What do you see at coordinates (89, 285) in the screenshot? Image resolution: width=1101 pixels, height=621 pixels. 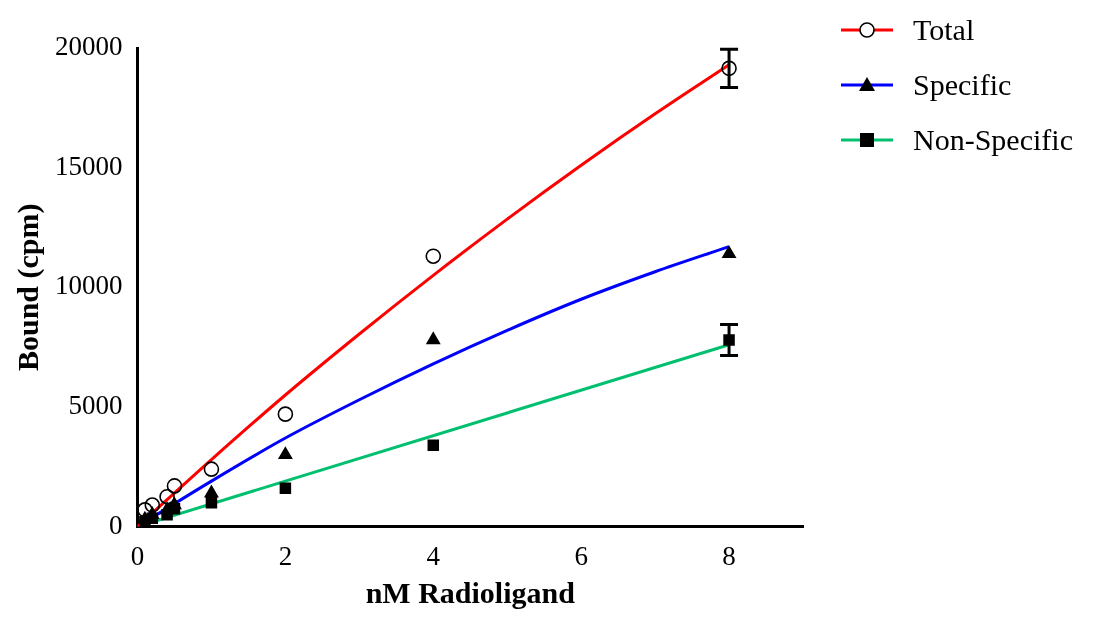 I see `y-tick-label: 10000` at bounding box center [89, 285].